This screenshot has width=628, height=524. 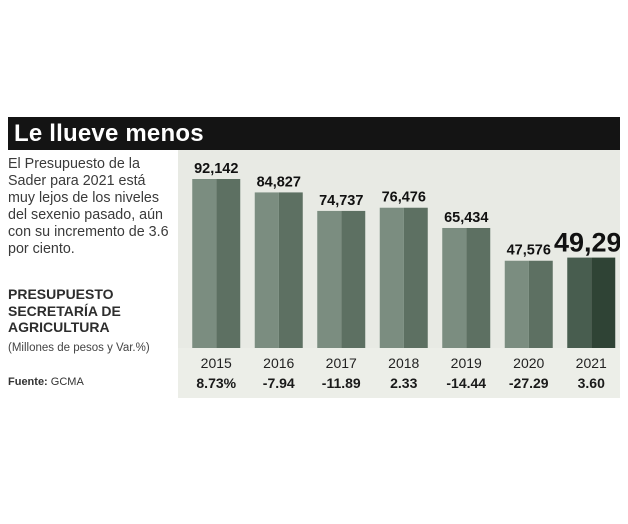 I want to click on bar-2021, so click(x=579, y=302).